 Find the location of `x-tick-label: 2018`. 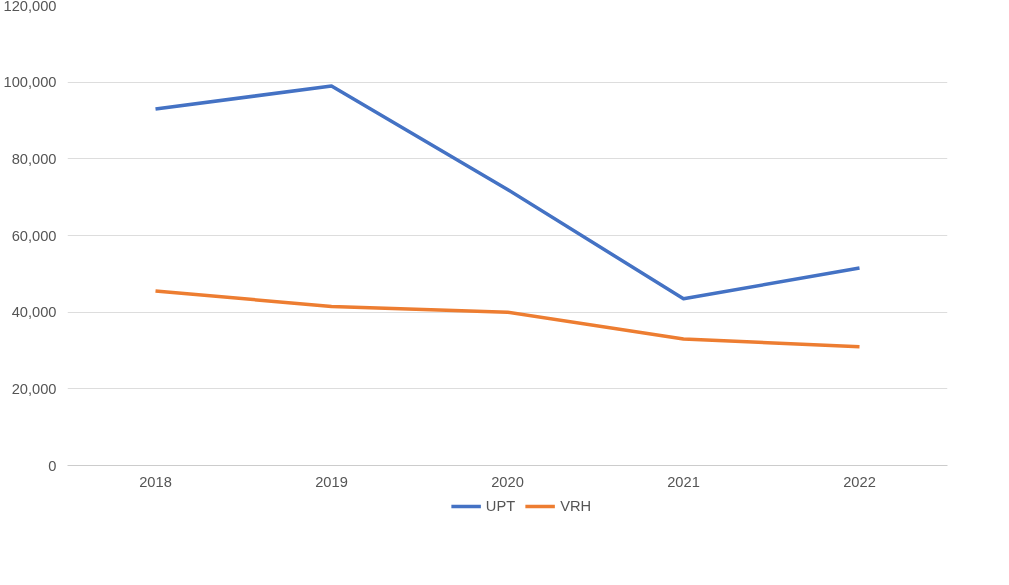

x-tick-label: 2018 is located at coordinates (155, 481).